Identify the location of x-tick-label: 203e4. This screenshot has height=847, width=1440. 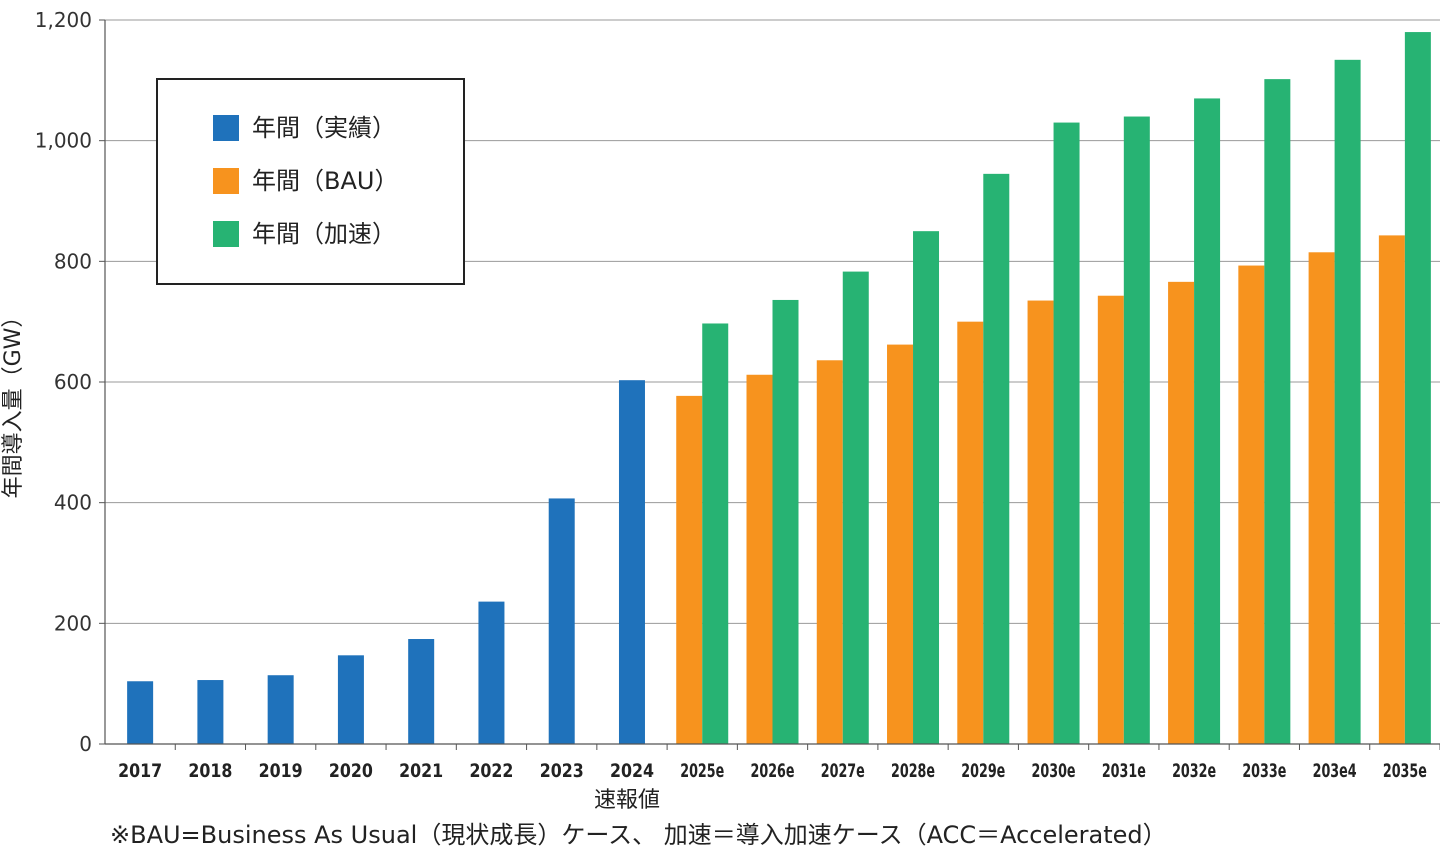
(1335, 771).